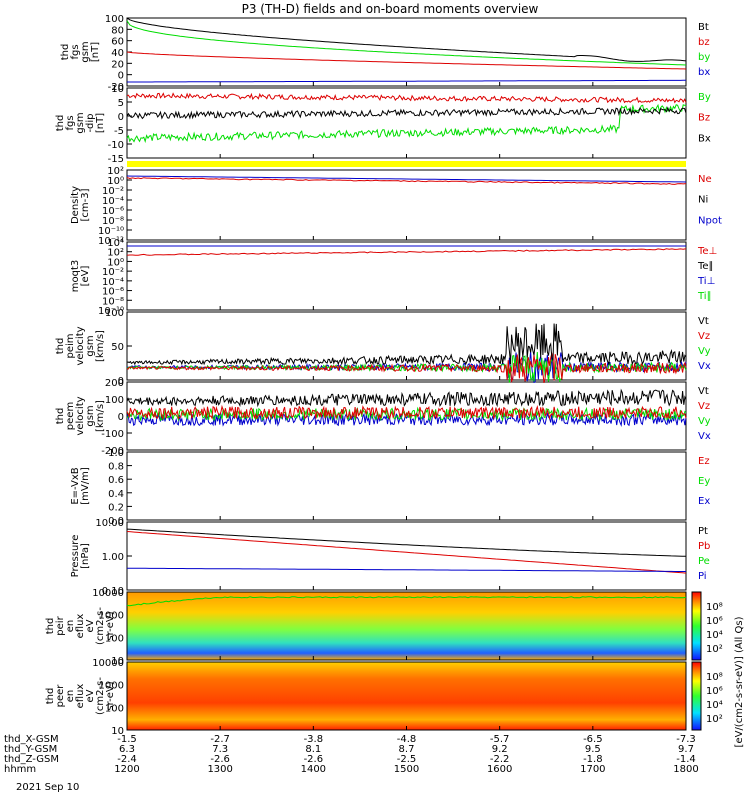 This screenshot has height=800, width=750. What do you see at coordinates (703, 200) in the screenshot?
I see `legend-Ni: Ni` at bounding box center [703, 200].